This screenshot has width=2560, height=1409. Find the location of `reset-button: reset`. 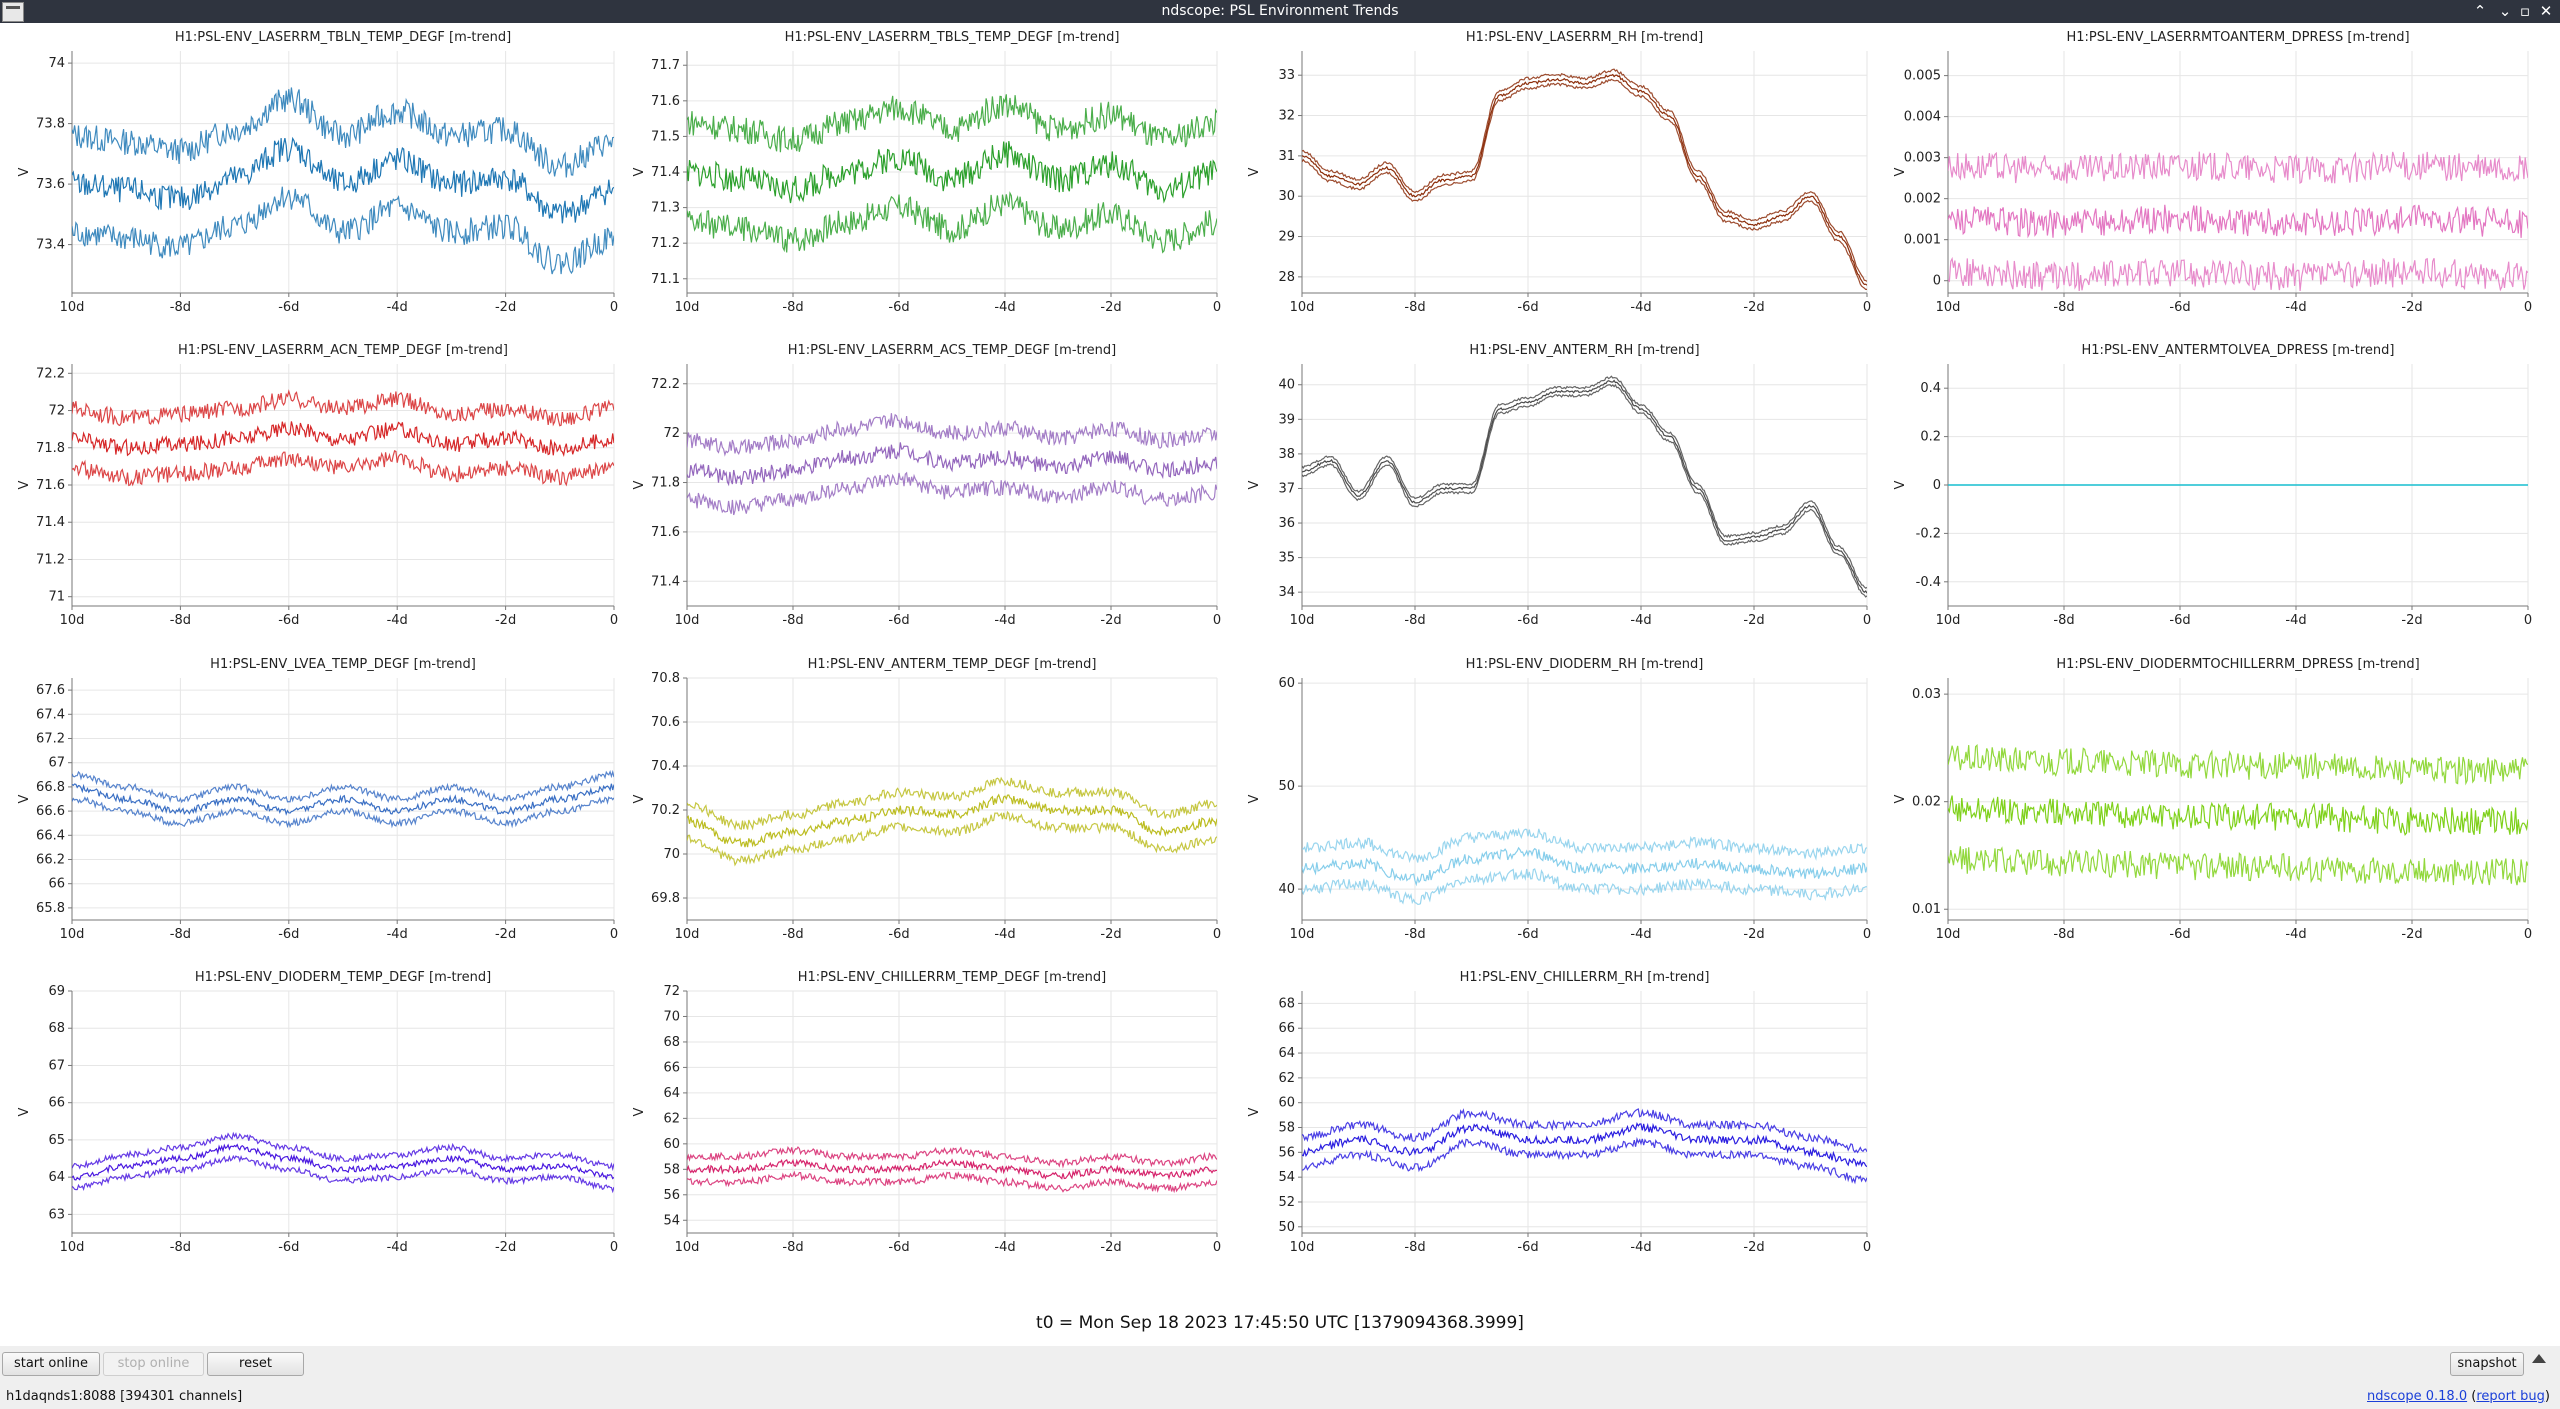

reset-button: reset is located at coordinates (255, 1364).